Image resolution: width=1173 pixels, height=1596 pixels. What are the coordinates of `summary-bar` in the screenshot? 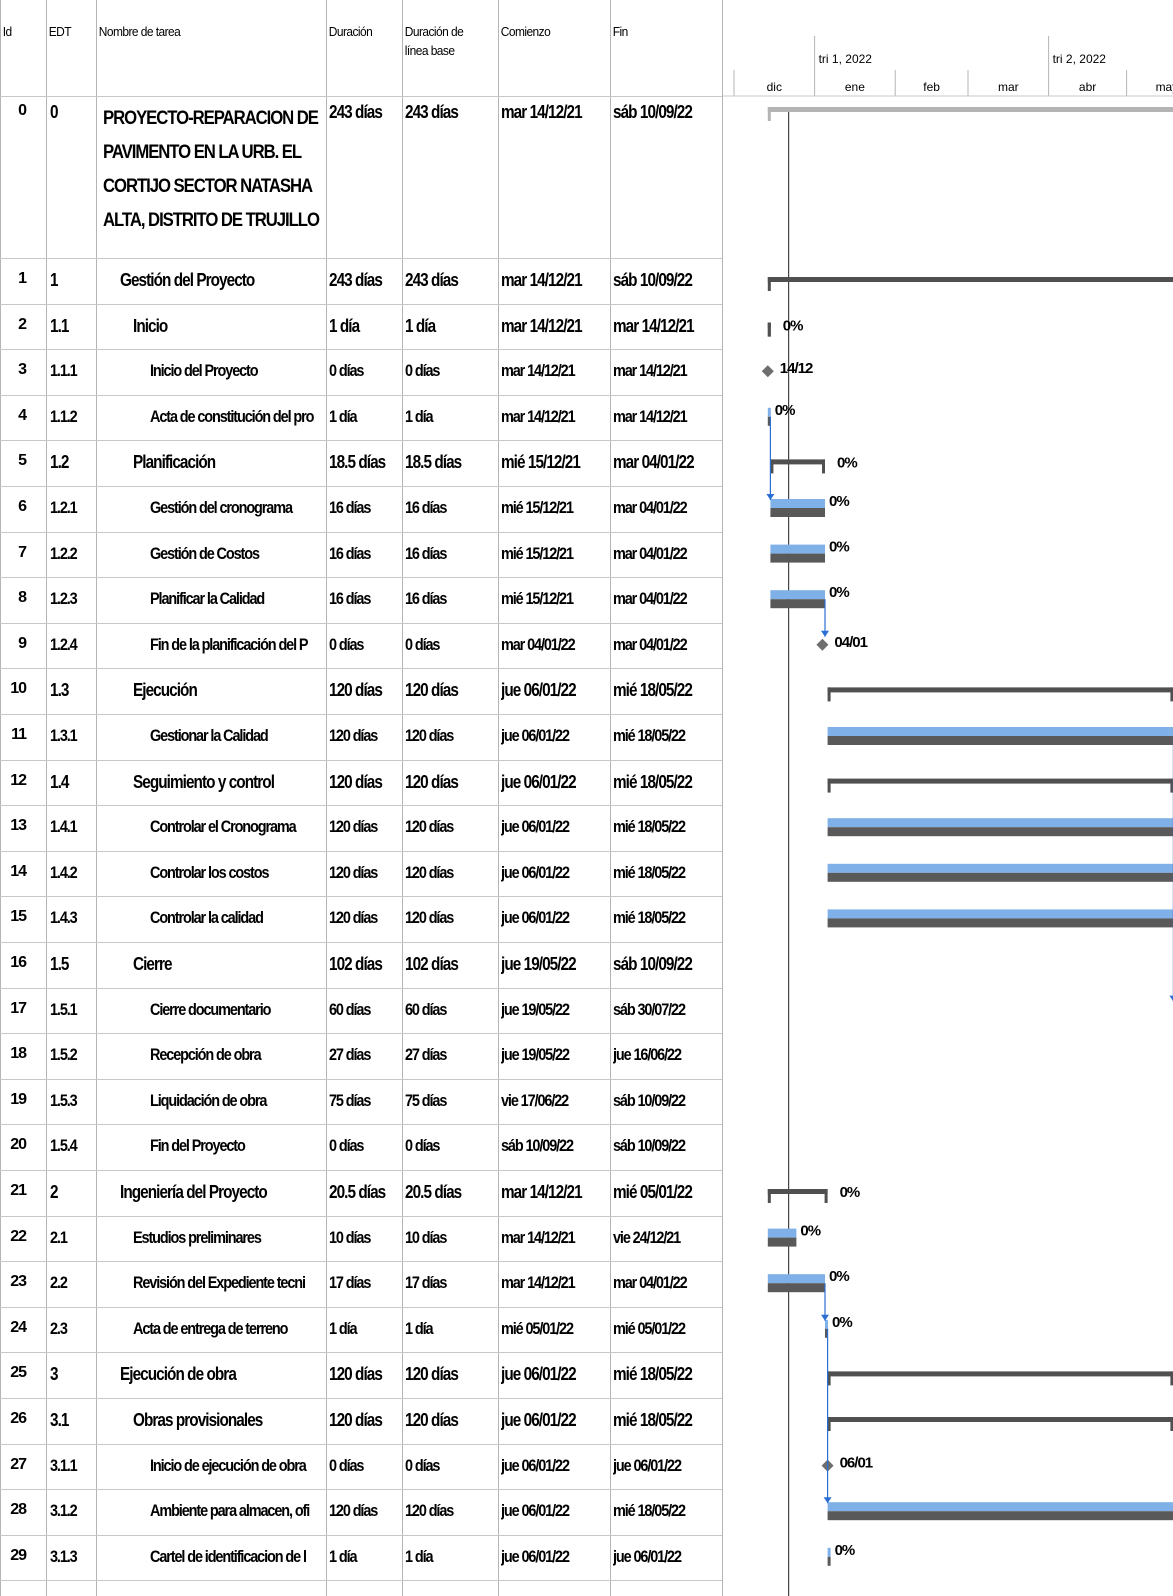 It's located at (1000, 781).